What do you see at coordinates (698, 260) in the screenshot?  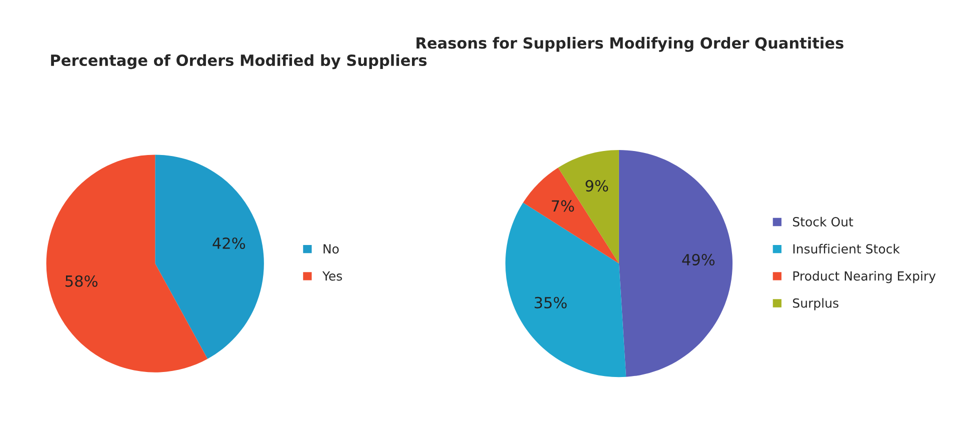 I see `data-label: 49%` at bounding box center [698, 260].